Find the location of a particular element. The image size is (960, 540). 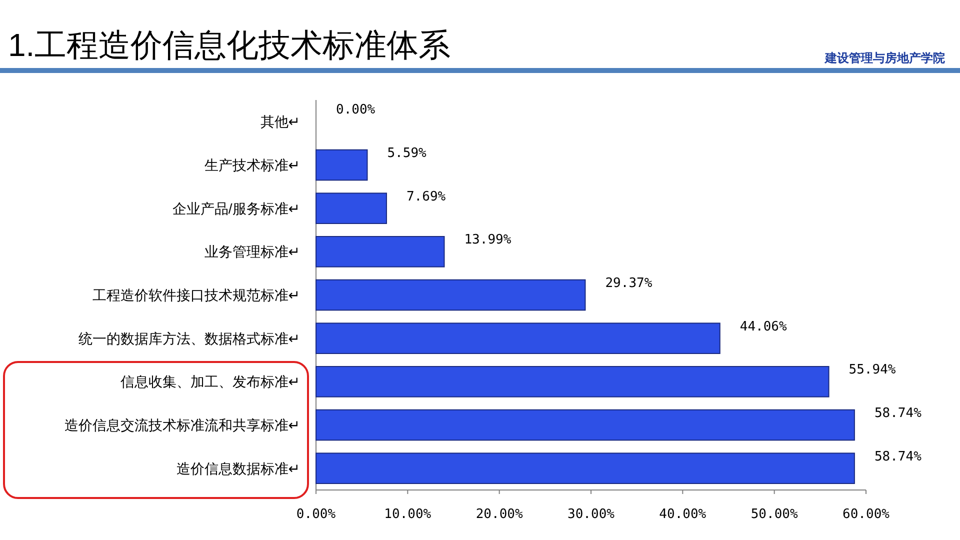

data-label: 55.94% is located at coordinates (872, 370).